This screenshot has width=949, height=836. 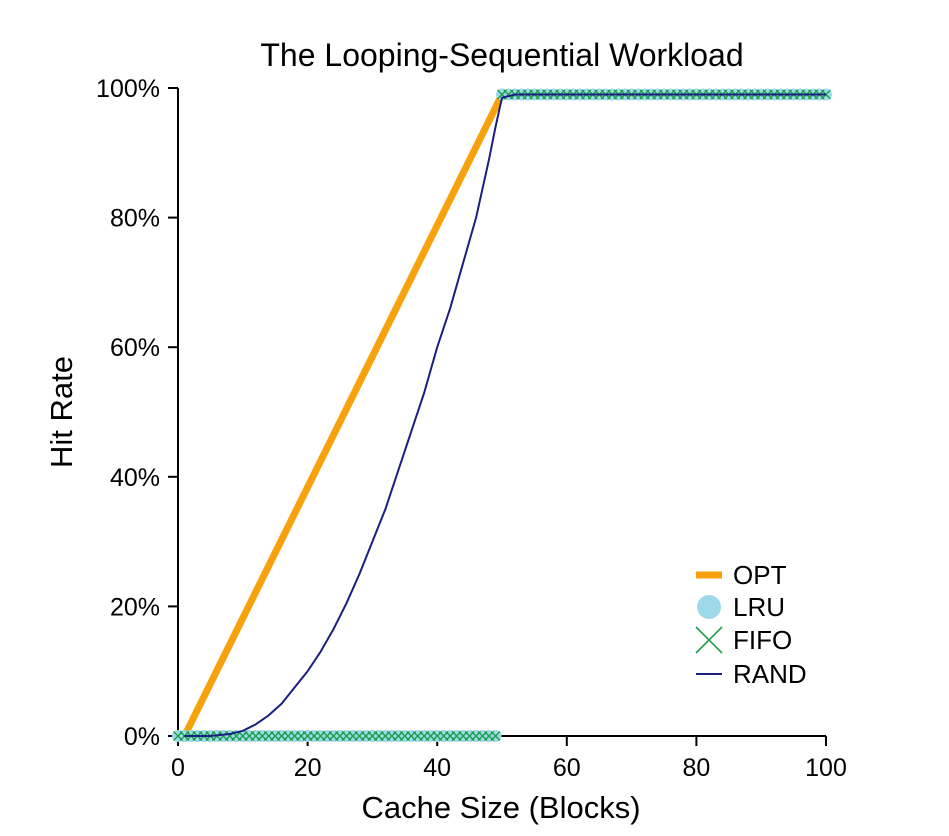 I want to click on legend-item-opt: OPT, so click(x=741, y=575).